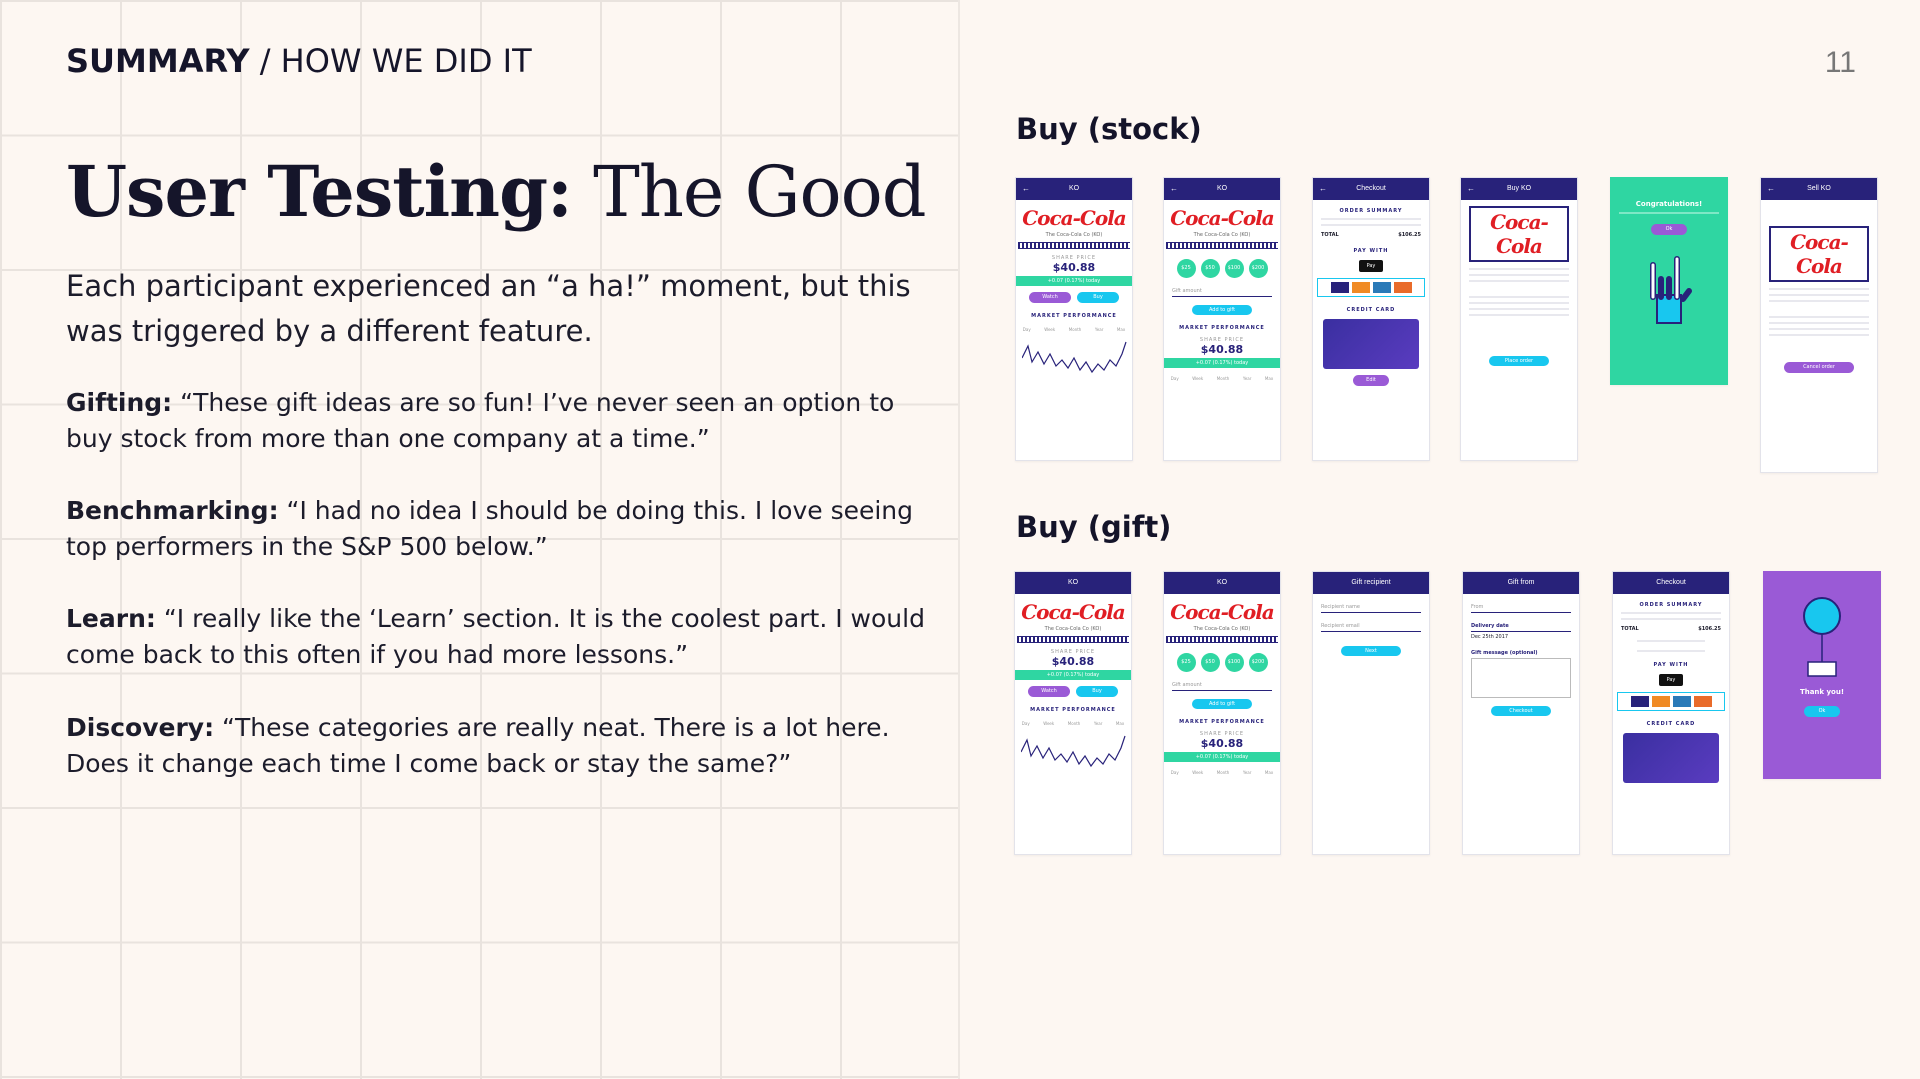  Describe the element at coordinates (1050, 297) in the screenshot. I see `watch-button: Watch` at that location.